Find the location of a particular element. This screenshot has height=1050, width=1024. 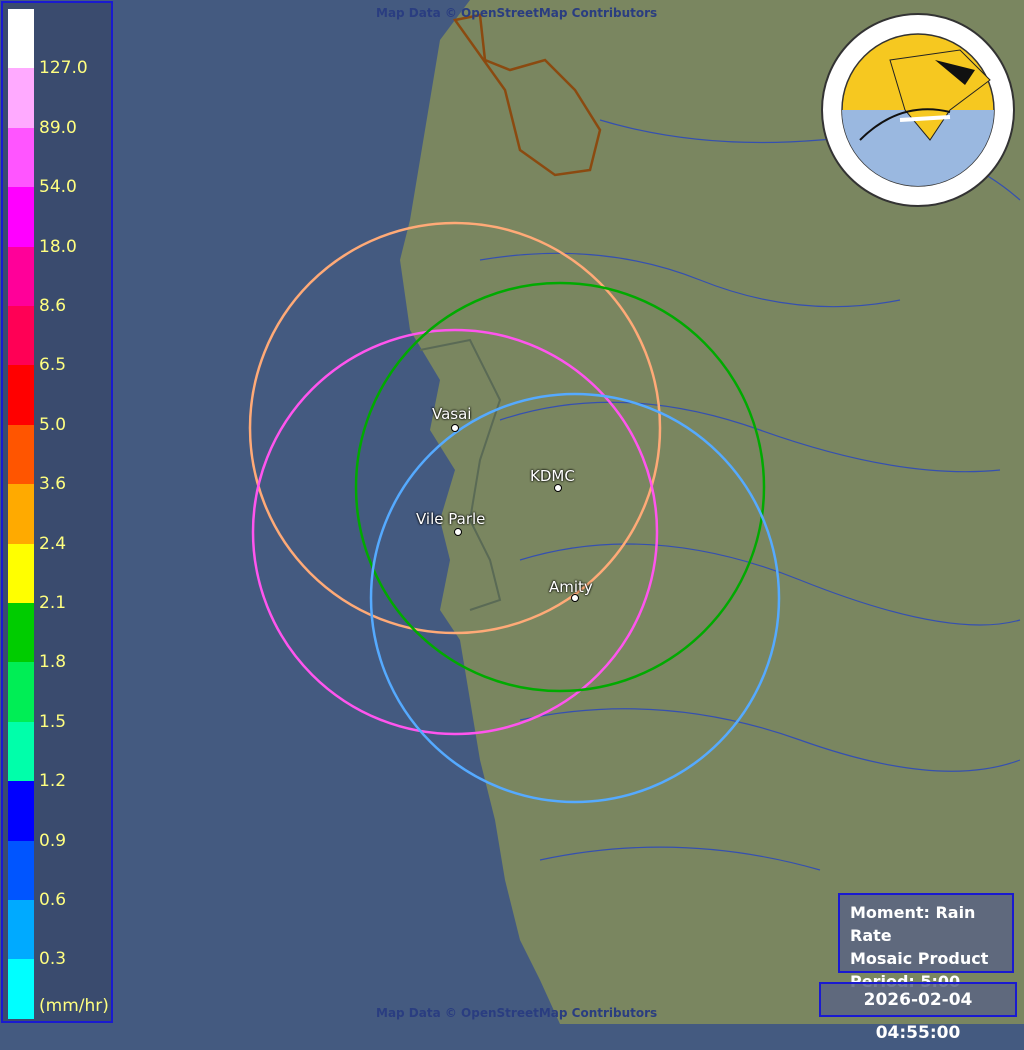

station-label: Vile Parle is located at coordinates (451, 519).